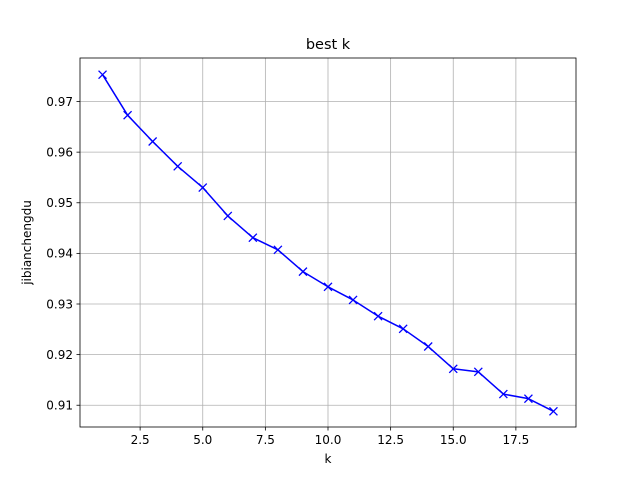 This screenshot has height=480, width=640. What do you see at coordinates (140, 440) in the screenshot?
I see `x-tick-label: 2.5` at bounding box center [140, 440].